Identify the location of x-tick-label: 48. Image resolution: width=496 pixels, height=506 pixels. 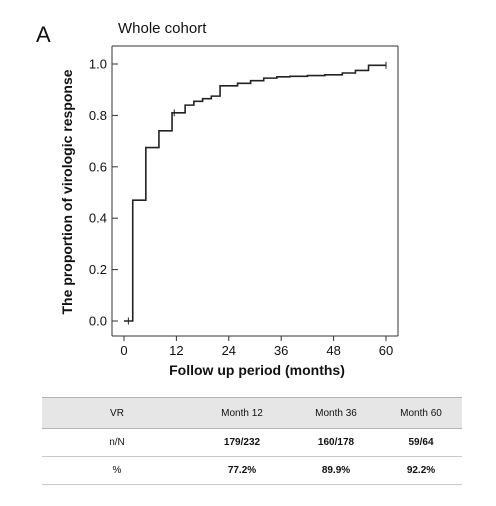
(333, 350).